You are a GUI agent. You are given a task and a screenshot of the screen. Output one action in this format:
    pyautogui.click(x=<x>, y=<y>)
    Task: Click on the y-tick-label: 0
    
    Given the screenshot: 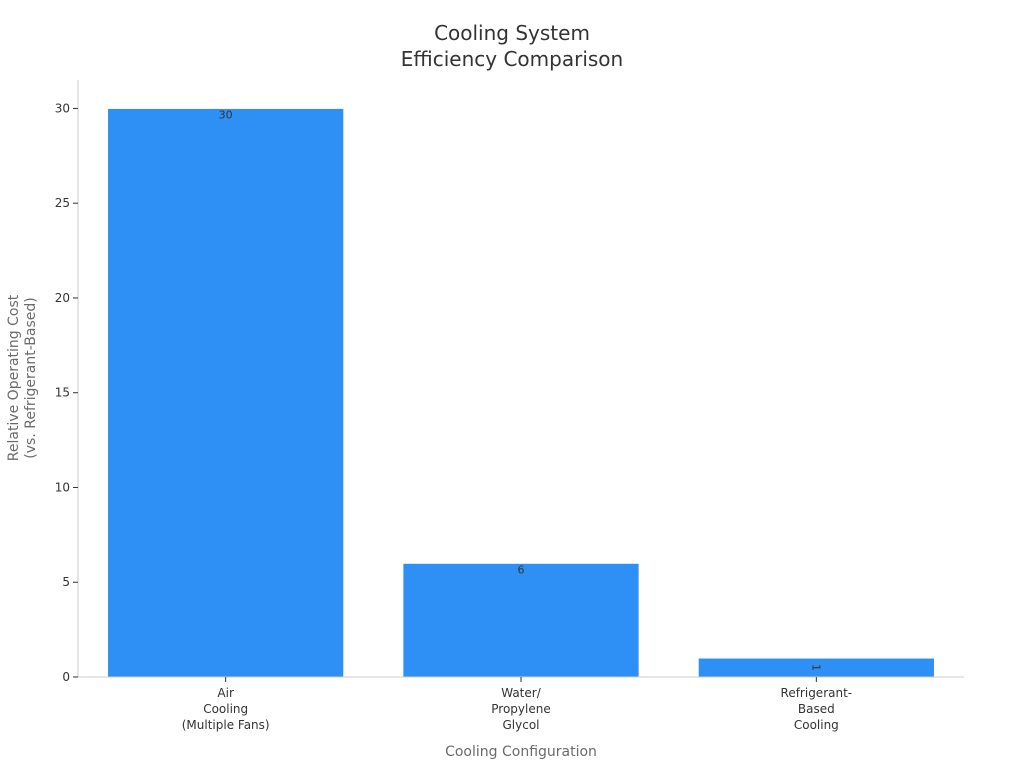 What is the action you would take?
    pyautogui.click(x=66, y=677)
    